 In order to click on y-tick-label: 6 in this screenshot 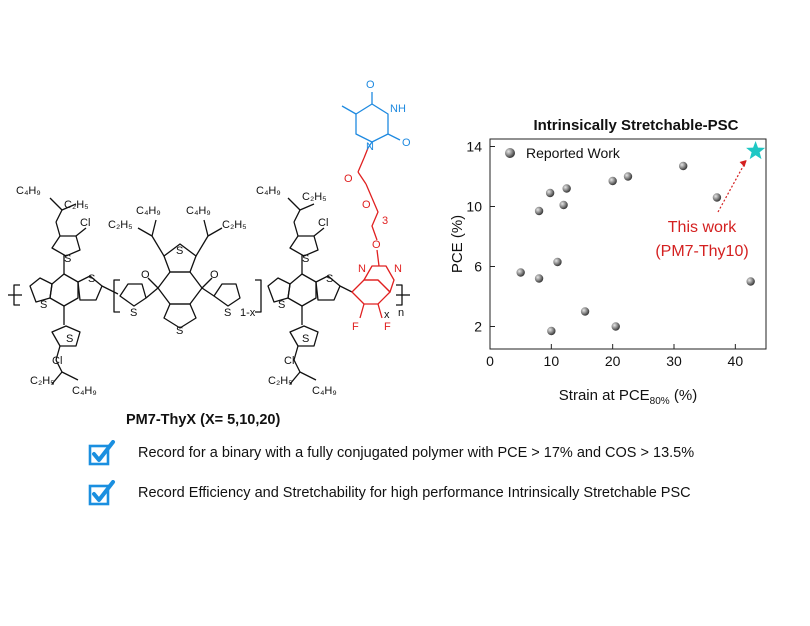, I will do `click(478, 267)`.